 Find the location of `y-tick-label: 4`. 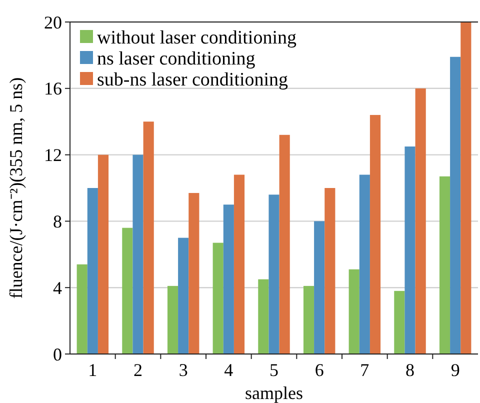

y-tick-label: 4 is located at coordinates (57, 288).